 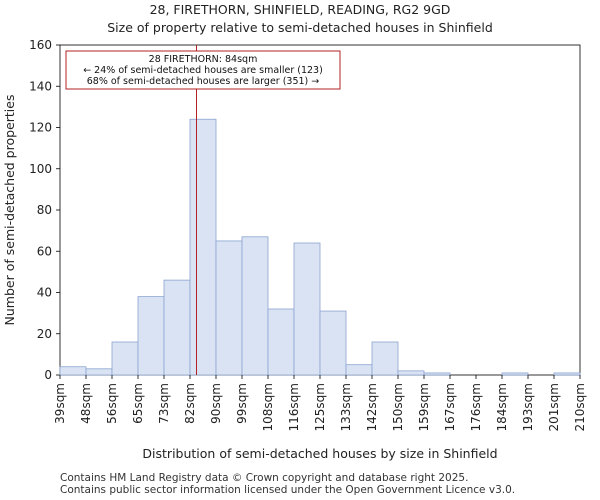 I want to click on x-tick-label: 184sqm, so click(x=502, y=407).